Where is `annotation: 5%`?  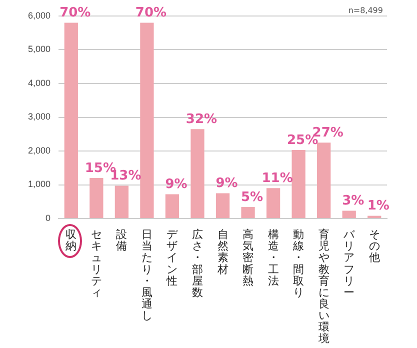
annotation: 5% is located at coordinates (252, 197).